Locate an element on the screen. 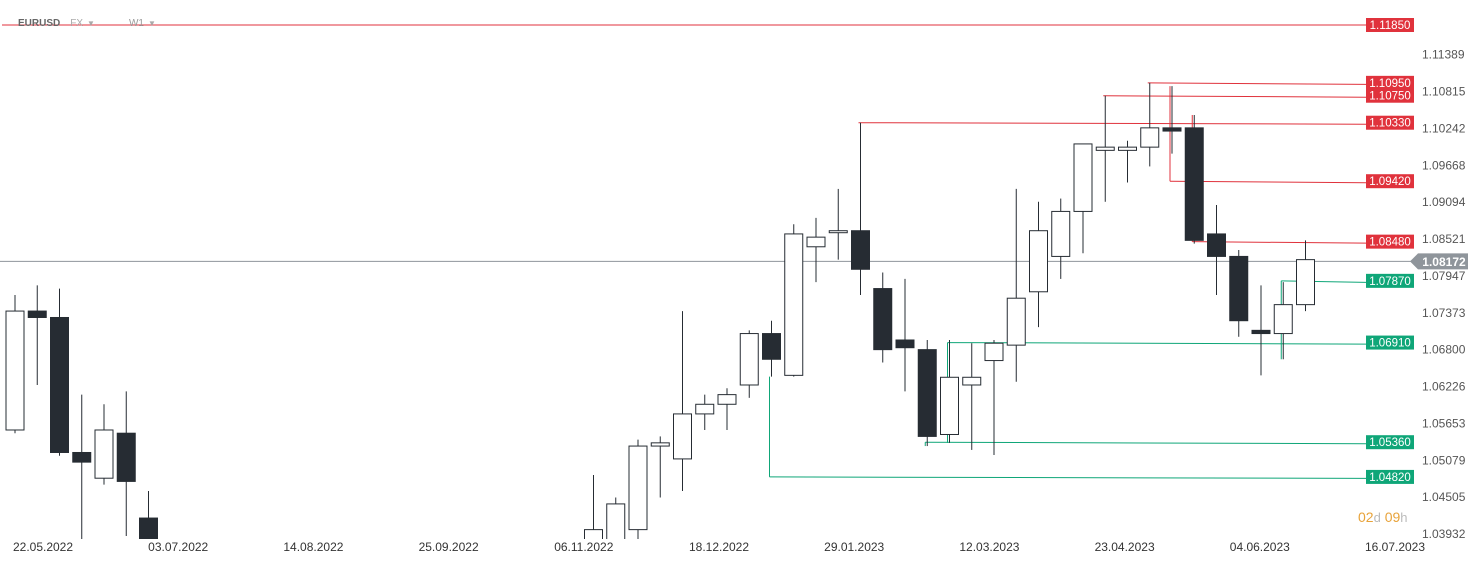 The height and width of the screenshot is (569, 1482). level-price-label: 1.08480 is located at coordinates (1390, 243).